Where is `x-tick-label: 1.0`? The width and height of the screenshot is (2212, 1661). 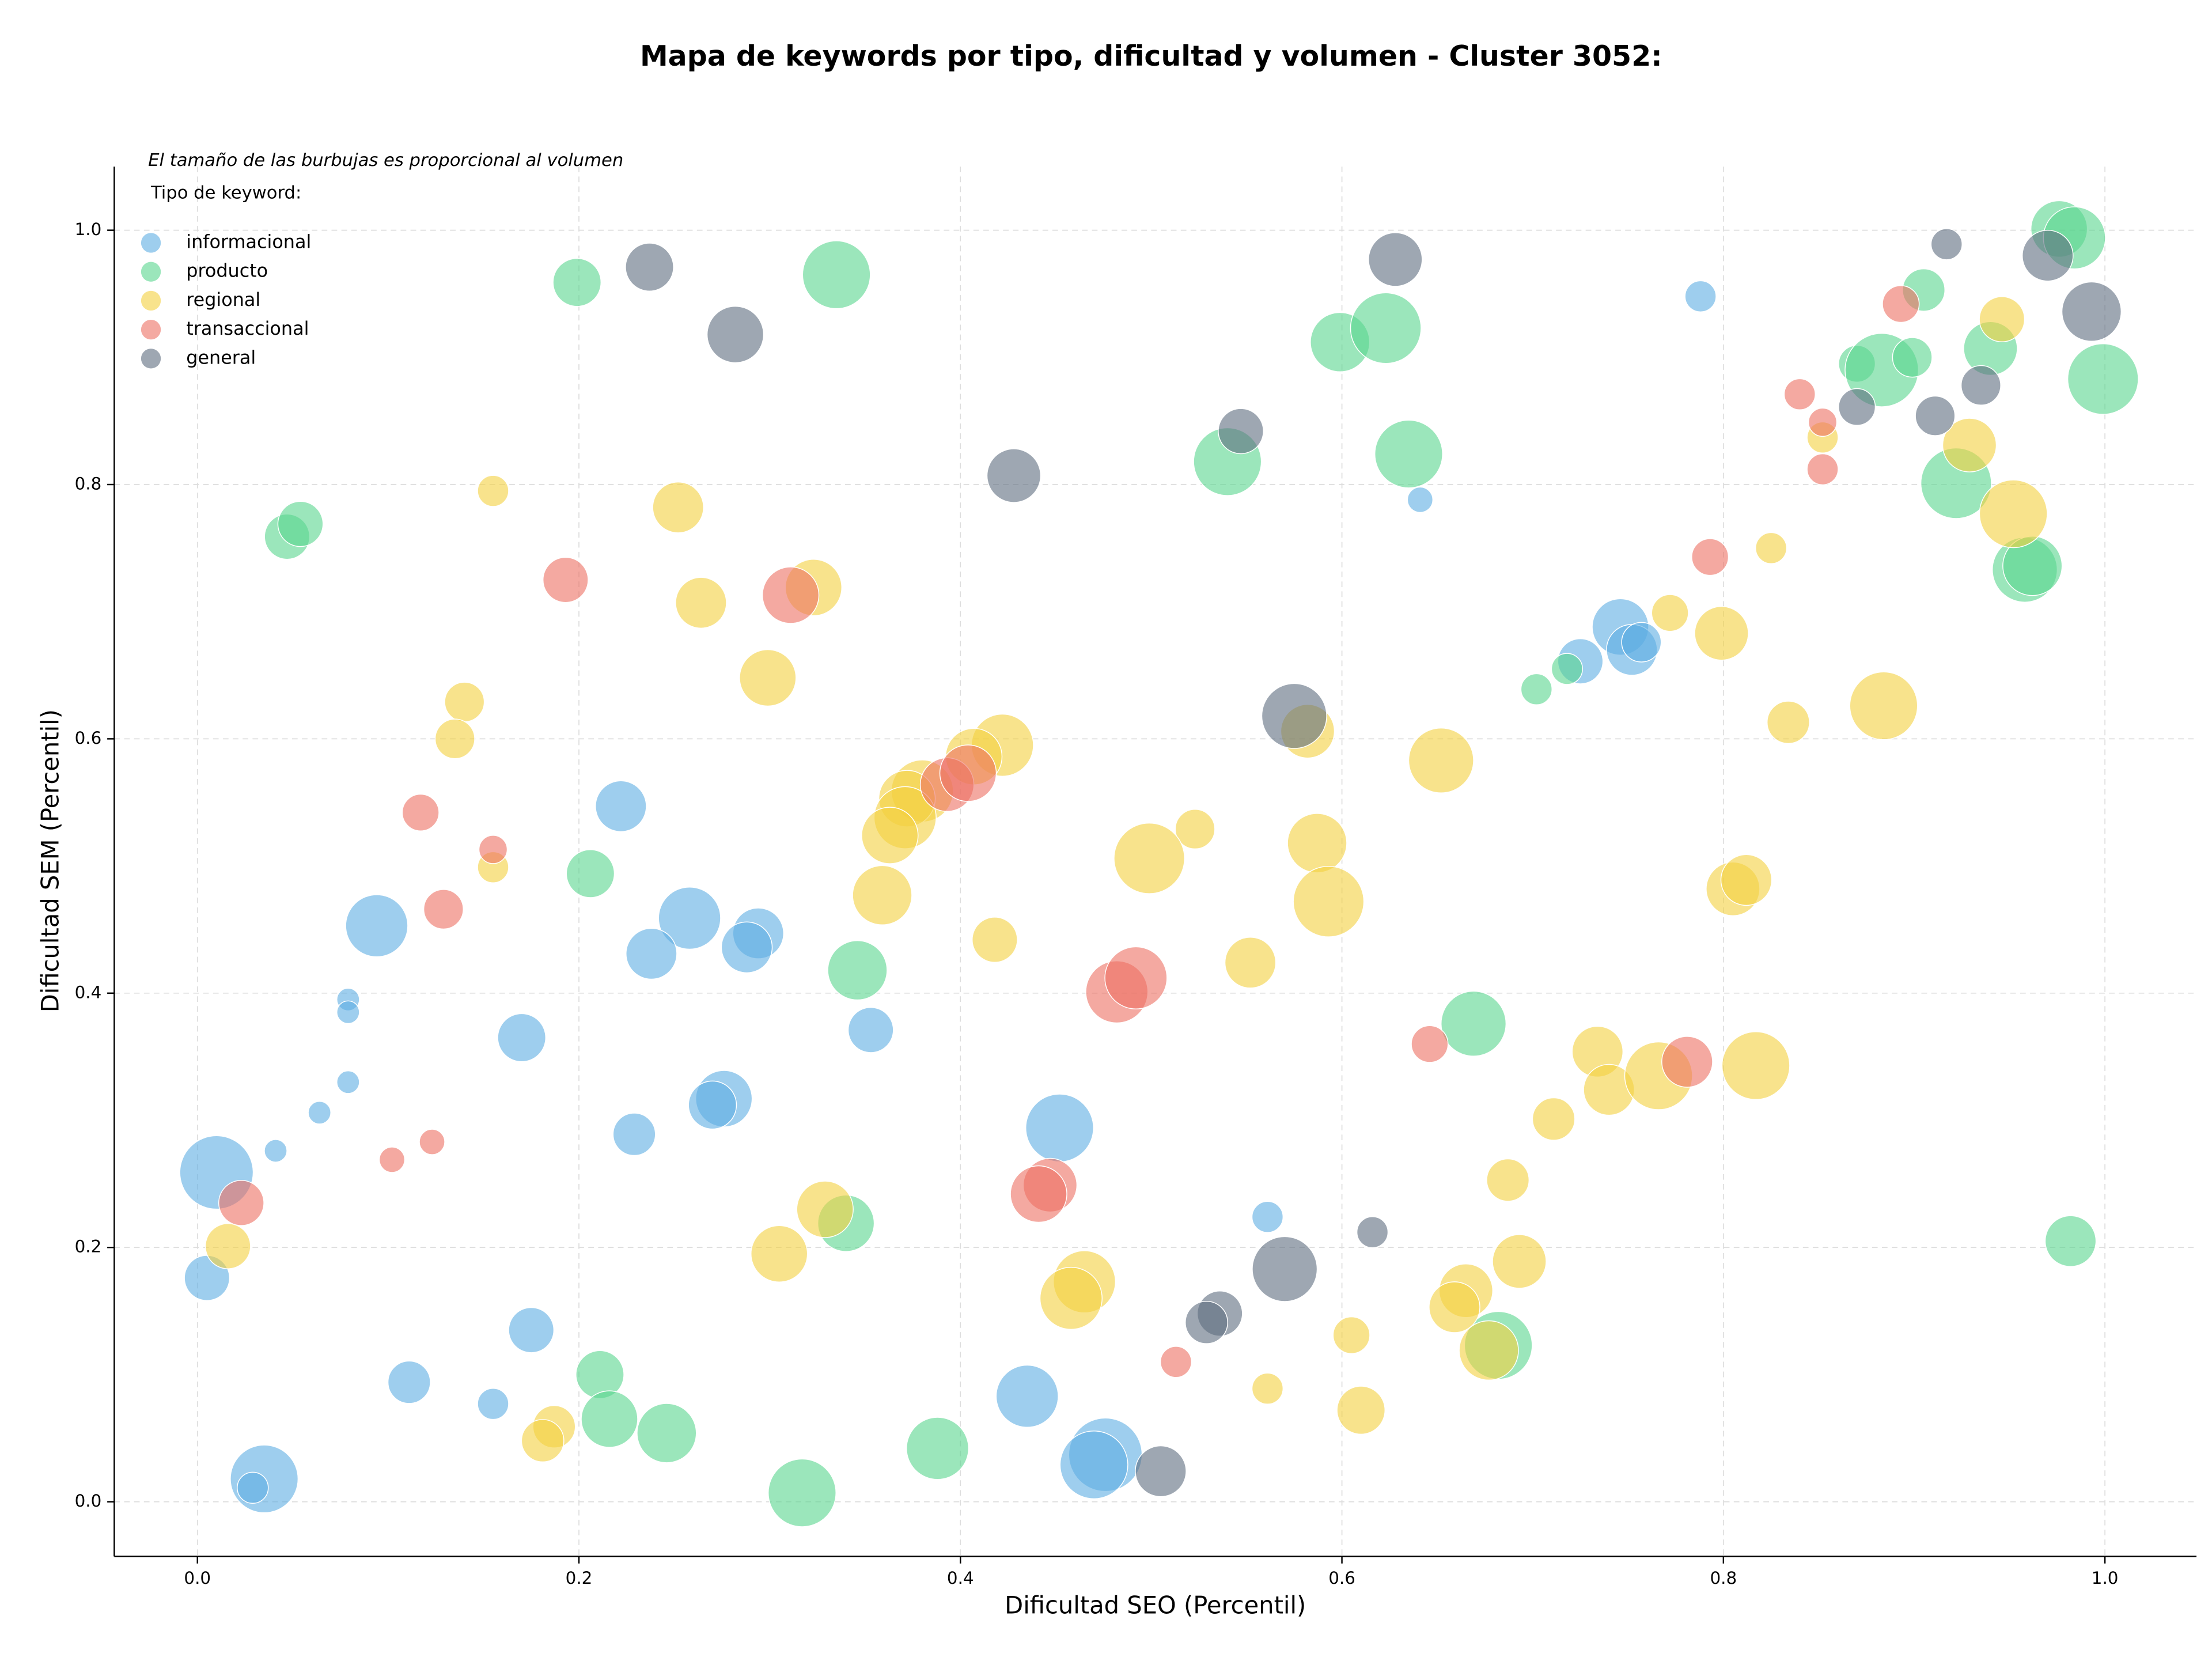 x-tick-label: 1.0 is located at coordinates (2105, 1578).